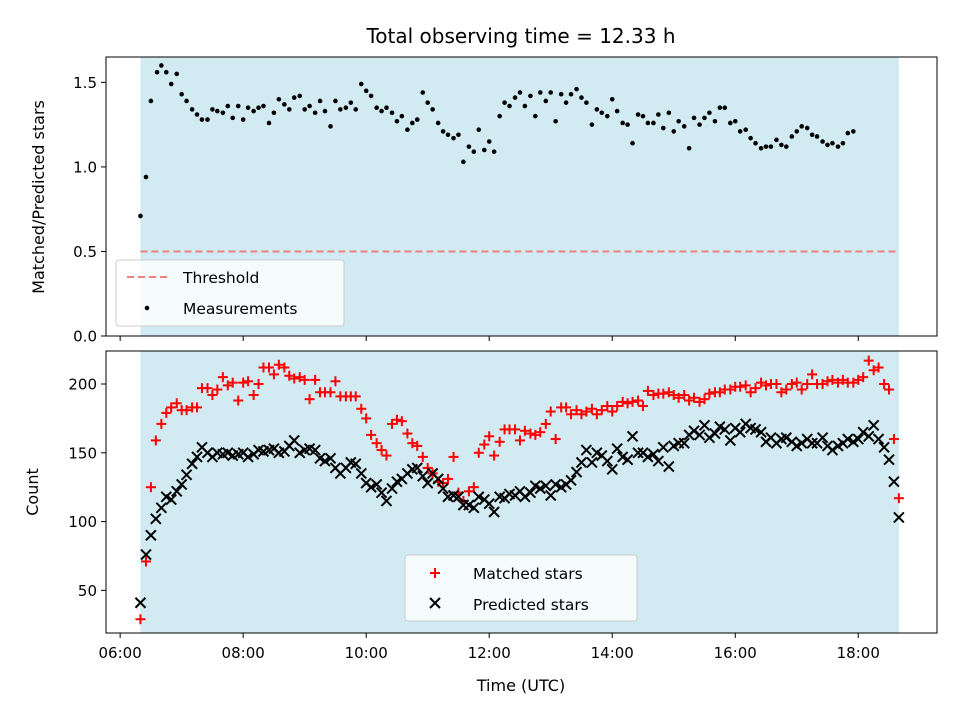 This screenshot has height=720, width=960. Describe the element at coordinates (230, 293) in the screenshot. I see `ratio-legend-box` at that location.